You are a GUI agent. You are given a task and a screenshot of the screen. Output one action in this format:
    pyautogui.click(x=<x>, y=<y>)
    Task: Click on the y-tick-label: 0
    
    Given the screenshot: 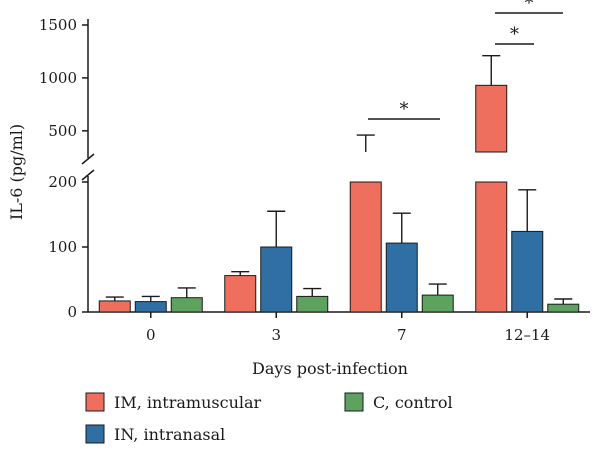 What is the action you would take?
    pyautogui.click(x=72, y=312)
    